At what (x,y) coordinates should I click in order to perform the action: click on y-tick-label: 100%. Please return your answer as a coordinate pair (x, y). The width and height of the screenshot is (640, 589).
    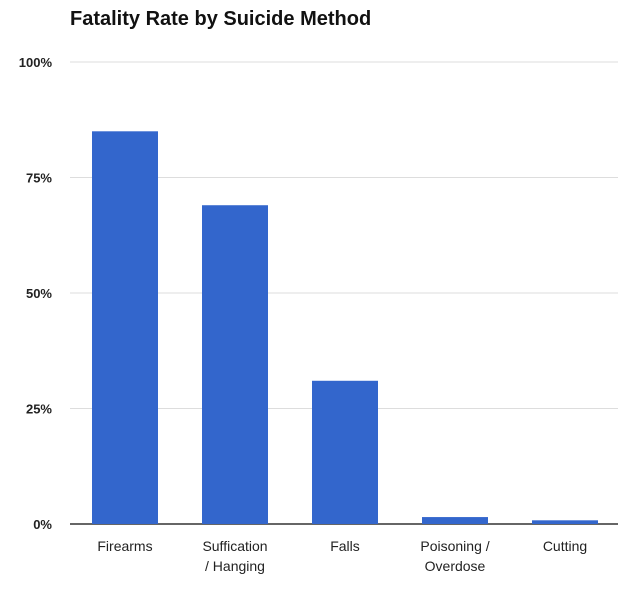
    Looking at the image, I should click on (36, 62).